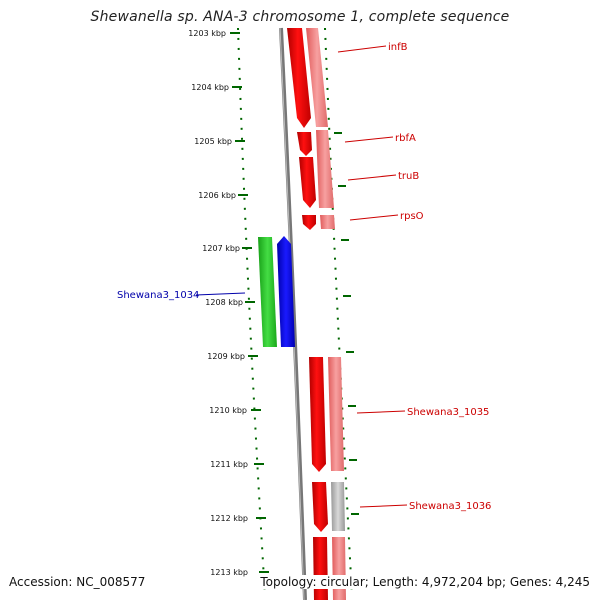 This screenshot has height=600, width=600. Describe the element at coordinates (158, 295) in the screenshot. I see `gene-label-shewana3-1034: Shewana3_1034` at that location.